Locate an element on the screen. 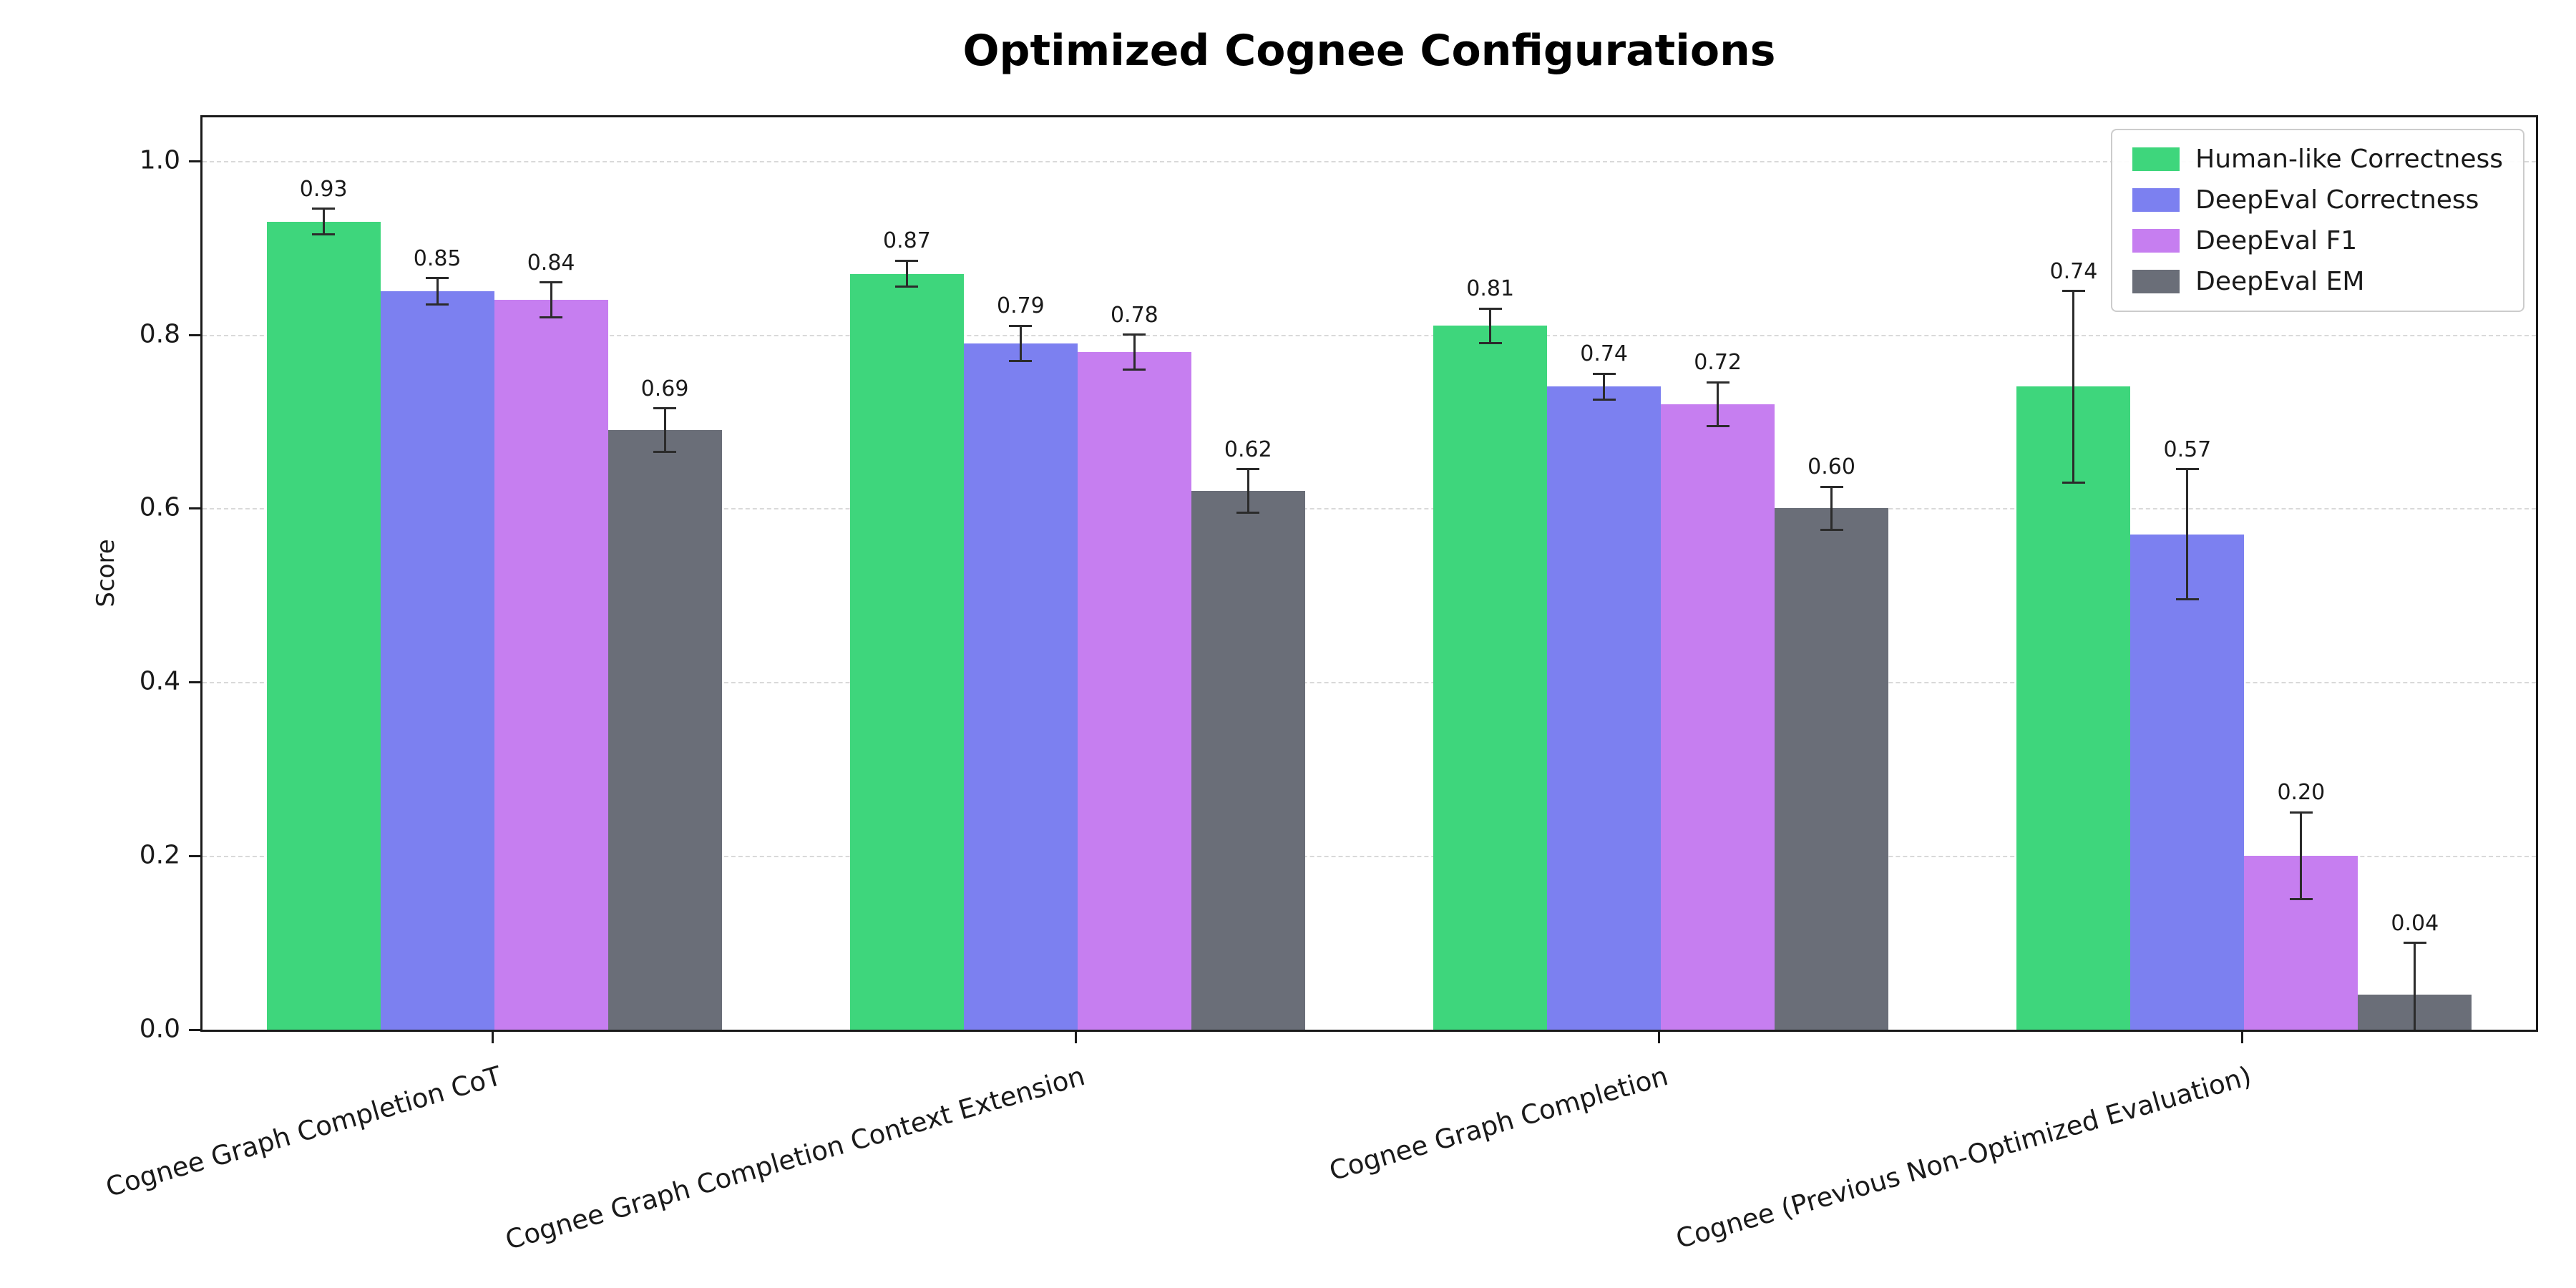  y-tick-label: 0.0 is located at coordinates (159, 1029).